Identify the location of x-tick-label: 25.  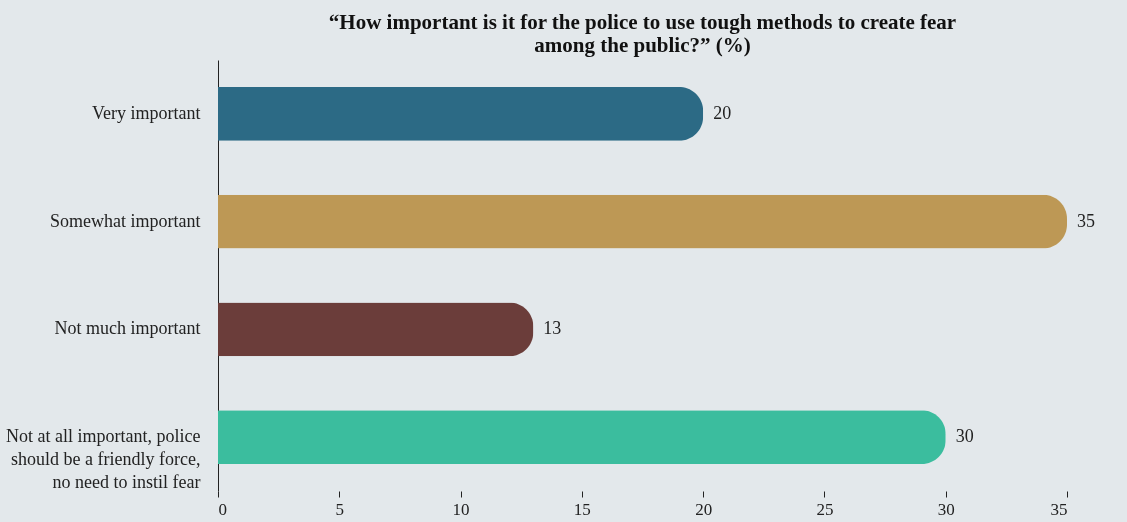
(825, 509).